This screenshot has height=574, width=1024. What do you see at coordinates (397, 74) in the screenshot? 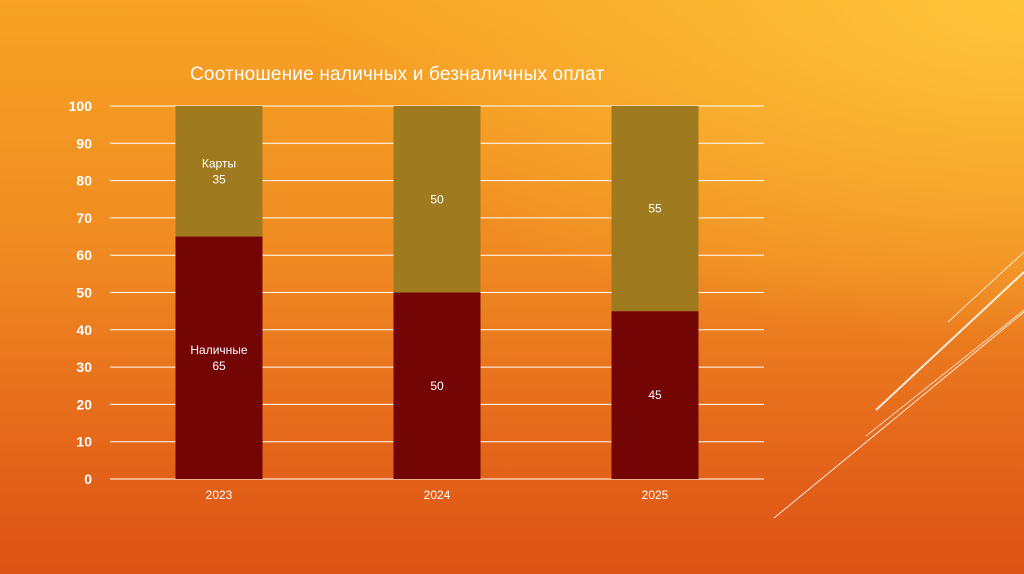
I see `chart-title: Соотношение наличных и безналичных оплат` at bounding box center [397, 74].